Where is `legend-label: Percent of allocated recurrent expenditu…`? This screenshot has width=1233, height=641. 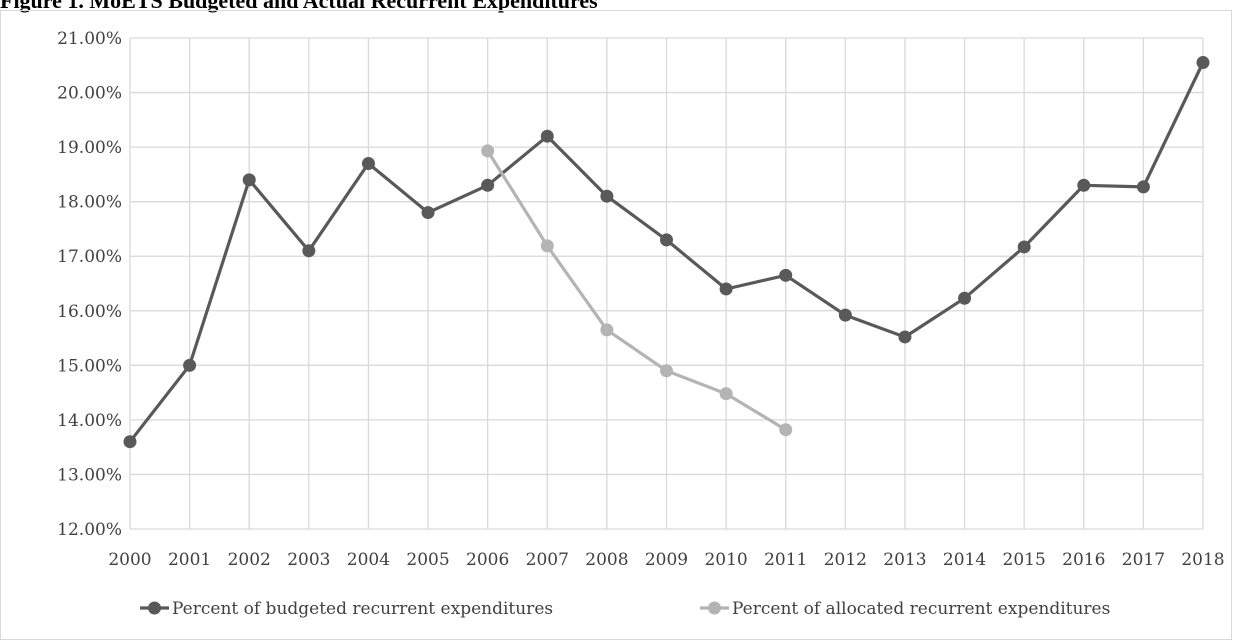 legend-label: Percent of allocated recurrent expenditu… is located at coordinates (921, 609).